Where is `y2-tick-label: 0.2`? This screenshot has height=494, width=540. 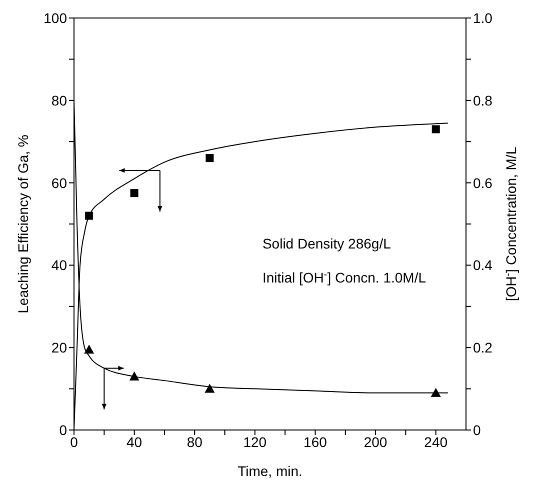
y2-tick-label: 0.2 is located at coordinates (483, 348).